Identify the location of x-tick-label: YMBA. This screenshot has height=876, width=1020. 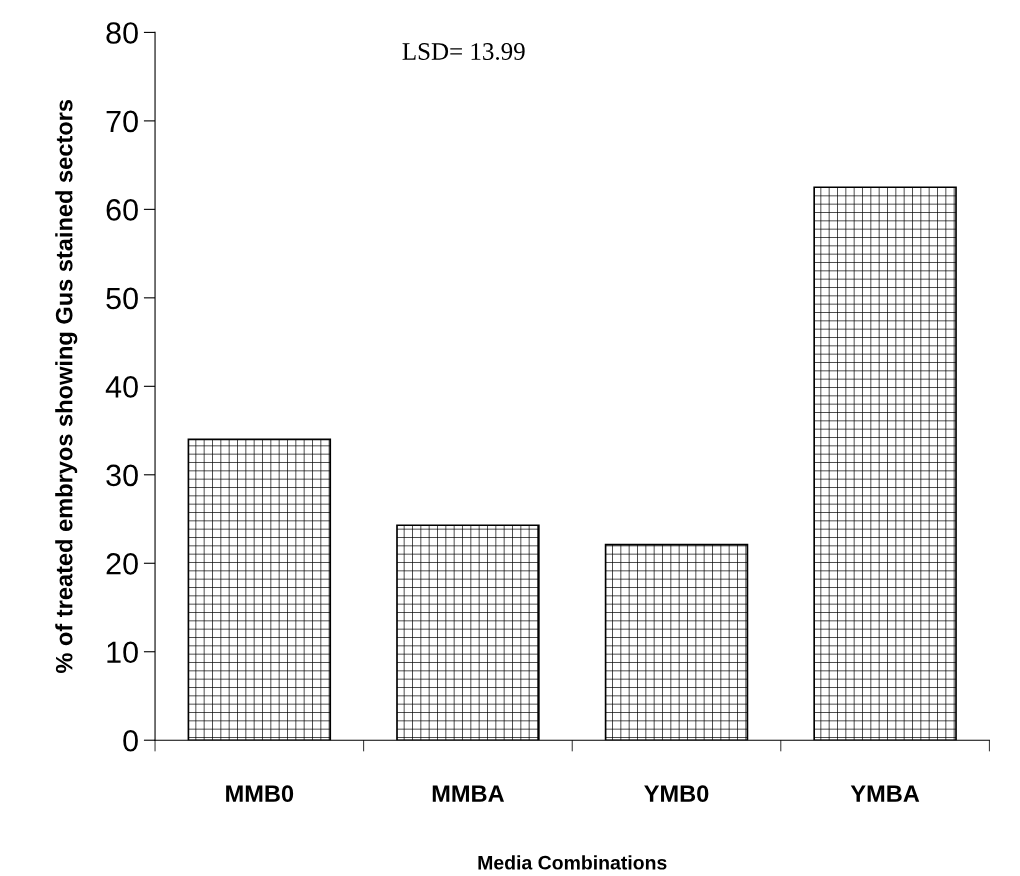
(885, 793).